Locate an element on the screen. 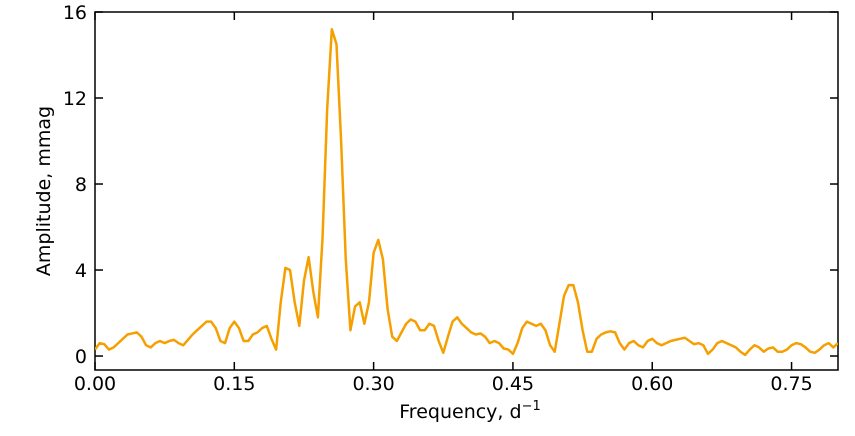 The image size is (855, 436). x-label-superscript: −1 is located at coordinates (531, 406).